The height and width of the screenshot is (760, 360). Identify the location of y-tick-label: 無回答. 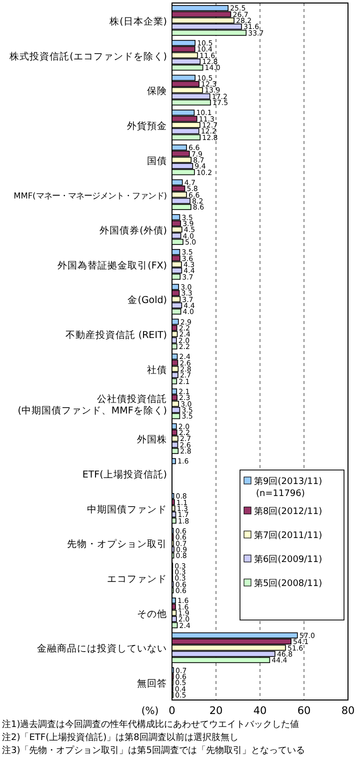
(152, 684).